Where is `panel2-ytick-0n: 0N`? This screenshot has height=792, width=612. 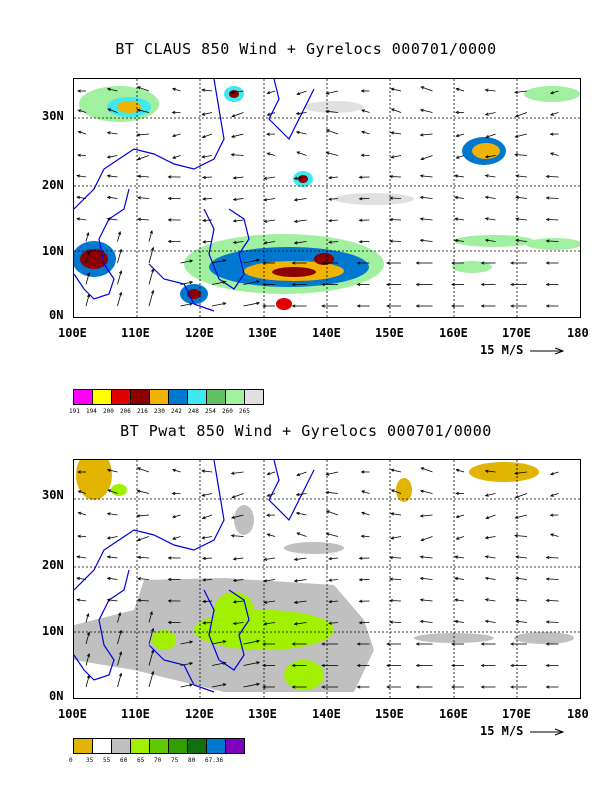
panel2-ytick-0n: 0N is located at coordinates (56, 696).